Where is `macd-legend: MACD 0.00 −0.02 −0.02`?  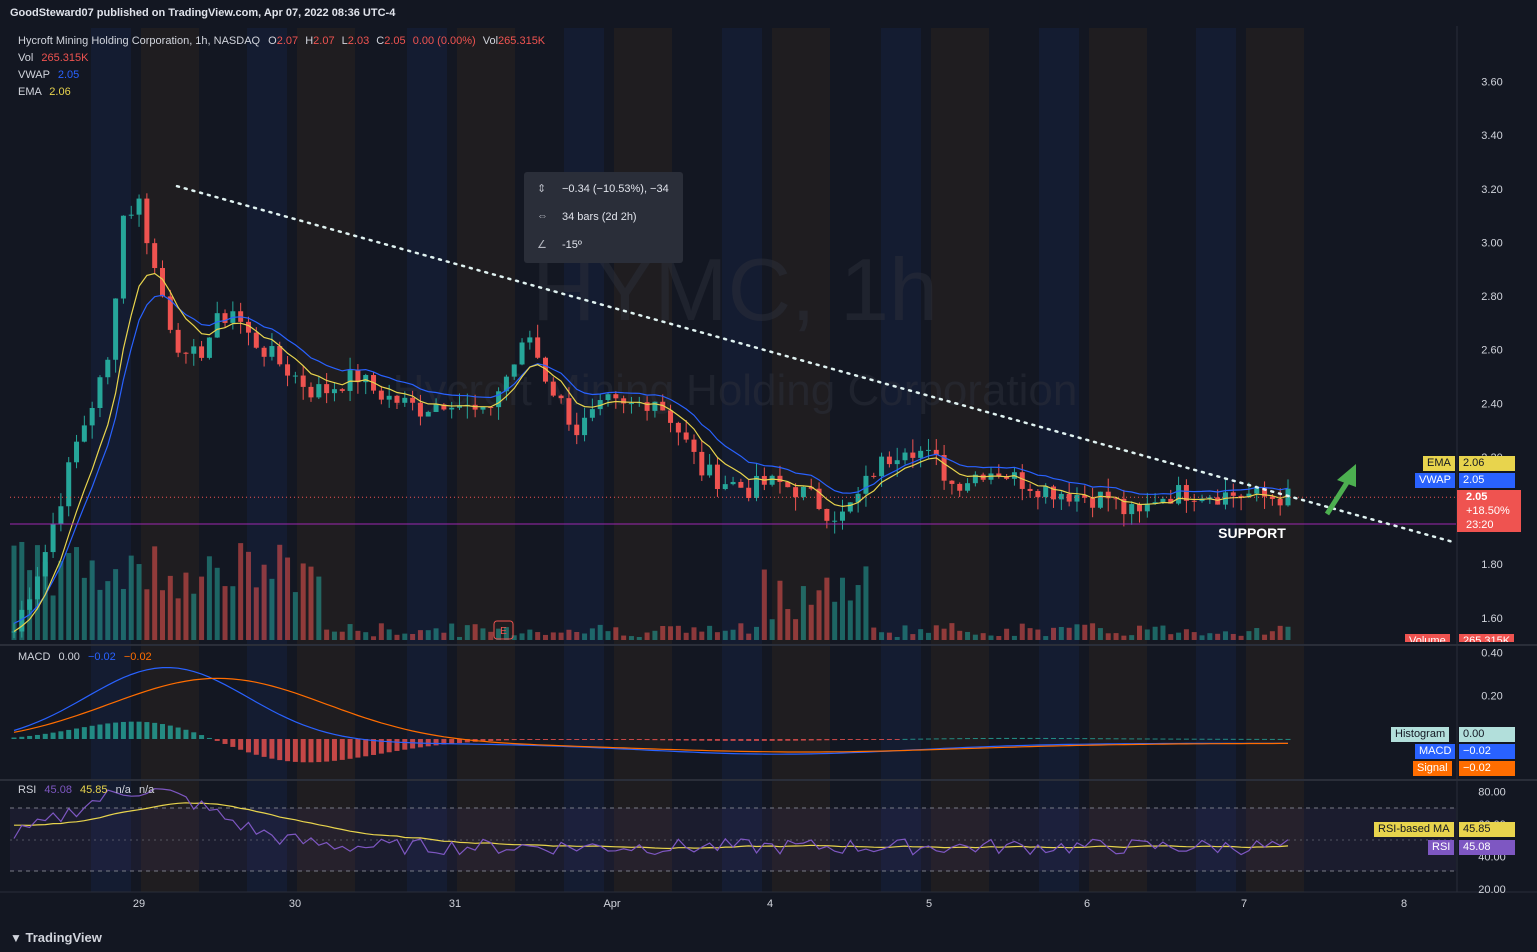
macd-legend: MACD 0.00 −0.02 −0.02 is located at coordinates (85, 657).